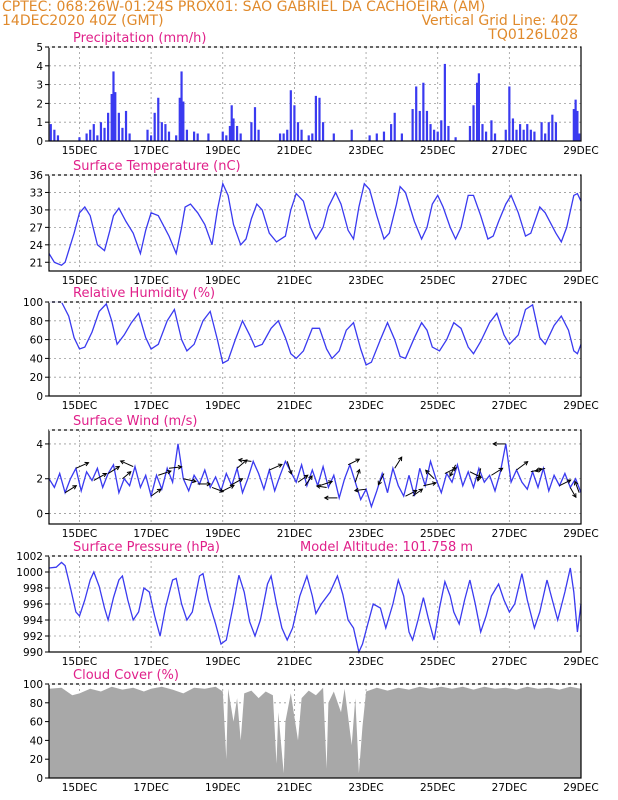 The width and height of the screenshot is (618, 800). Describe the element at coordinates (315, 732) in the screenshot. I see `cloud-cover-area` at that location.